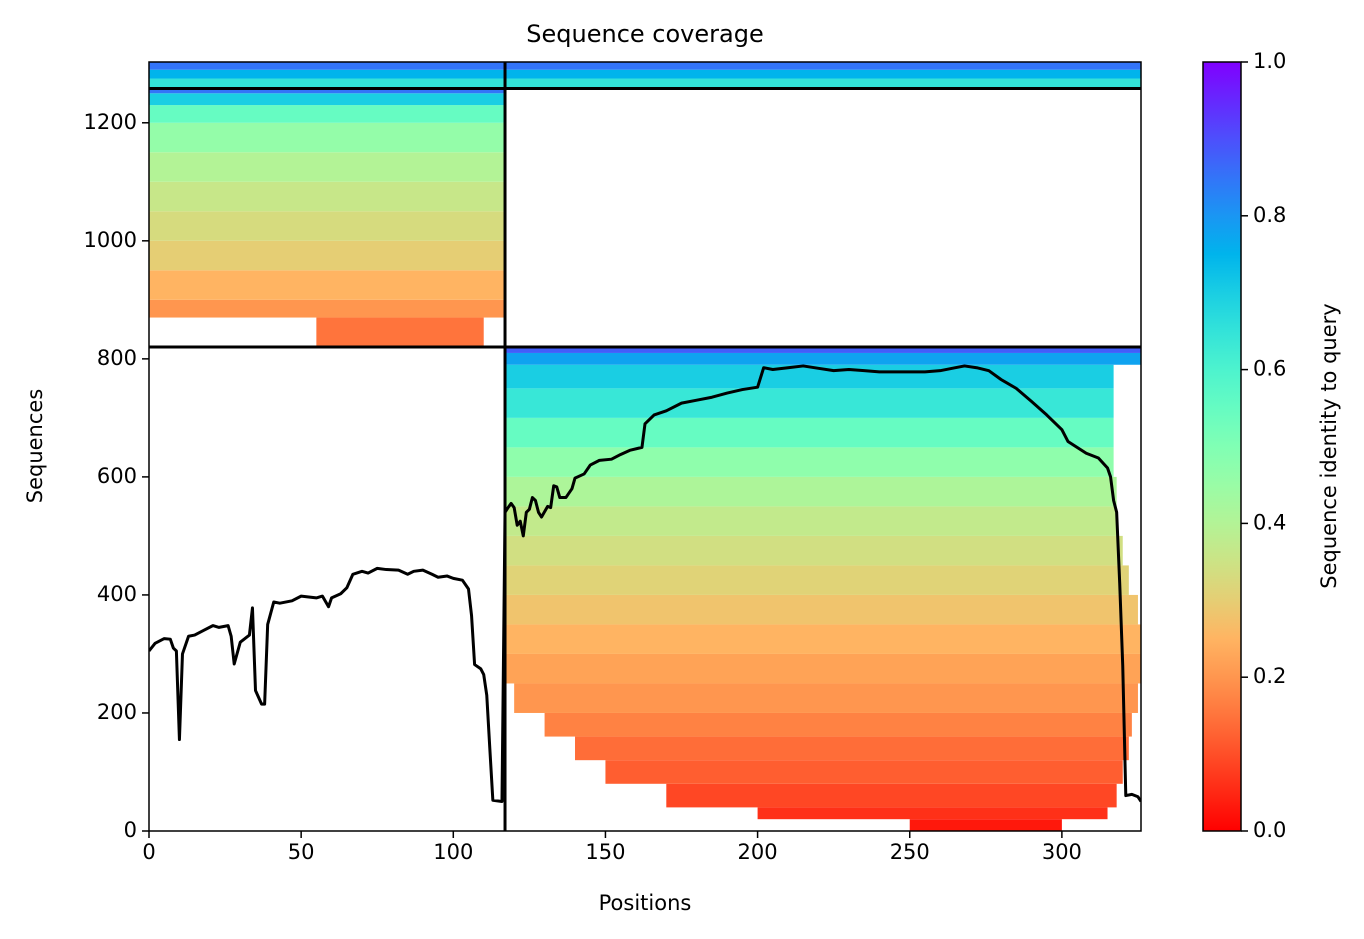  What do you see at coordinates (1269, 215) in the screenshot?
I see `colorbar-tick-label: 0.8` at bounding box center [1269, 215].